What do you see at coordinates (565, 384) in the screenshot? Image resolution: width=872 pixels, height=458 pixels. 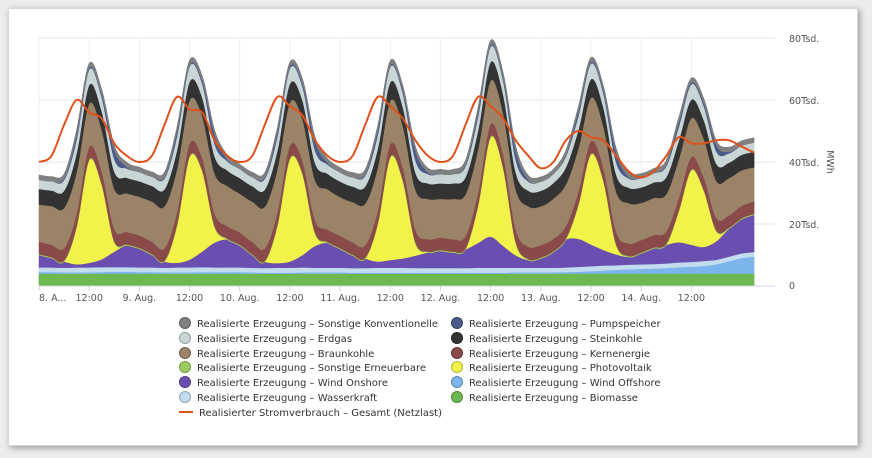 I see `legend-label: Realisierte Erzeugung – Wind Offshore` at bounding box center [565, 384].